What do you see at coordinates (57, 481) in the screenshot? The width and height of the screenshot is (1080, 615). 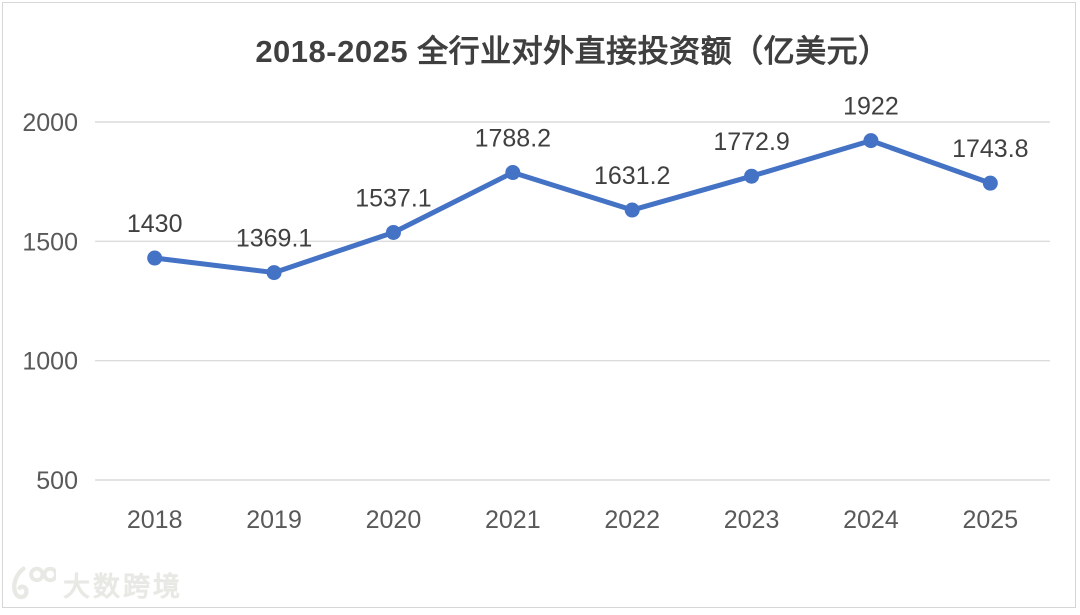 I see `y-axis-tick-label: 500` at bounding box center [57, 481].